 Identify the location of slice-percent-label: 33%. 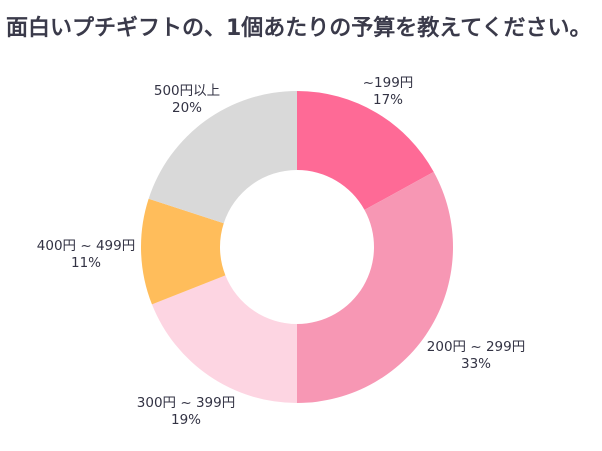
(476, 364).